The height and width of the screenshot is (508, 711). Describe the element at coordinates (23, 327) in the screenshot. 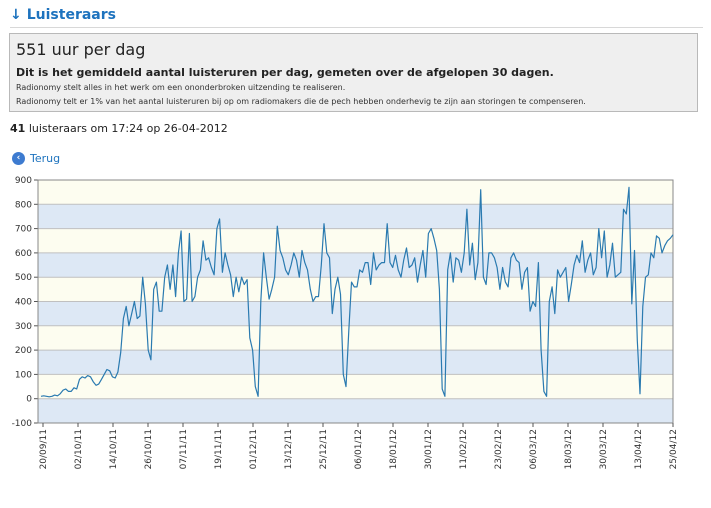

I see `y-tick-label: 300` at that location.